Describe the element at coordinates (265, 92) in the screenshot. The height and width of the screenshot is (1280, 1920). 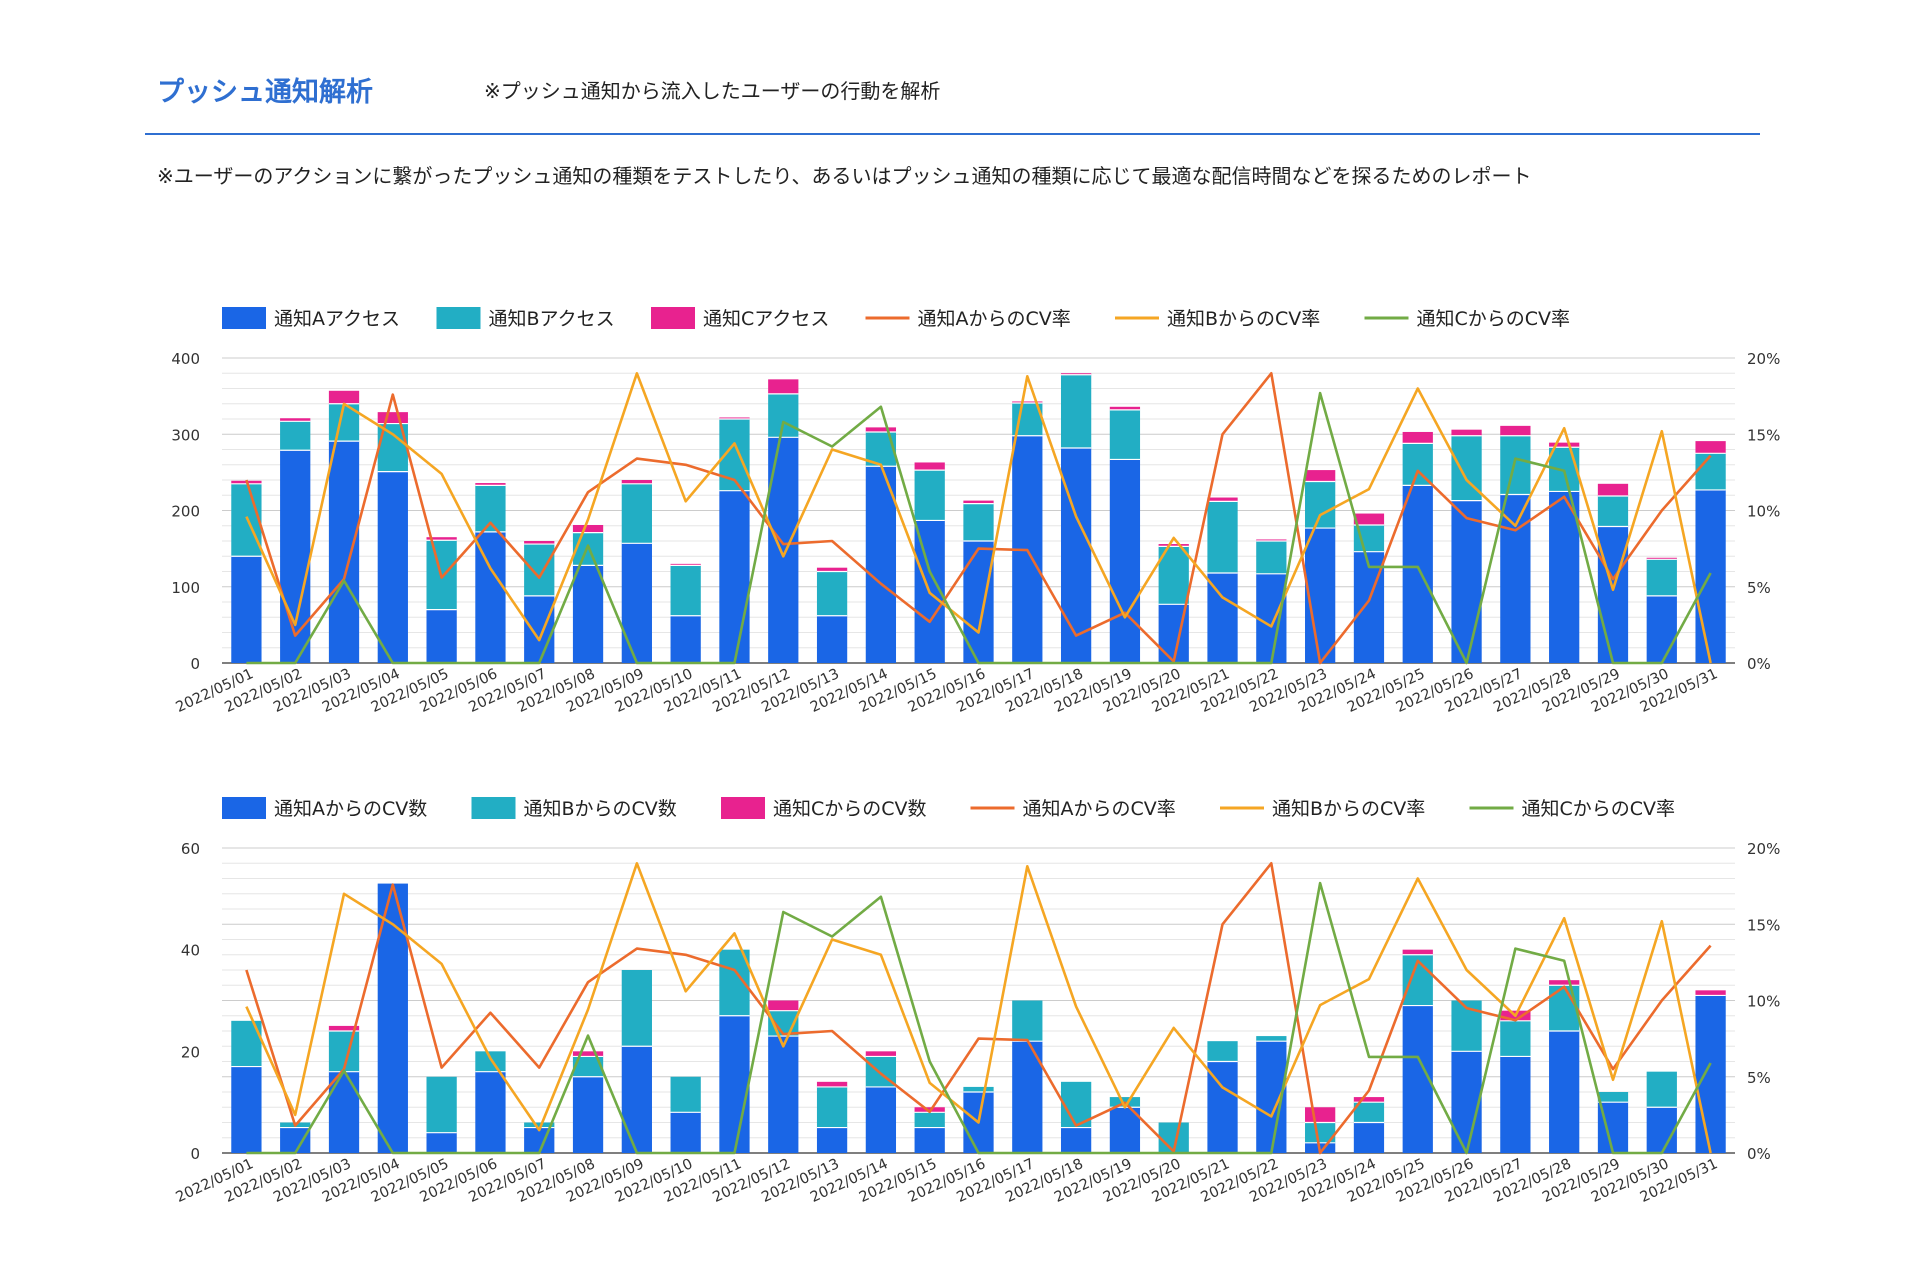
I see `page-title: プッシュ通知解析` at that location.